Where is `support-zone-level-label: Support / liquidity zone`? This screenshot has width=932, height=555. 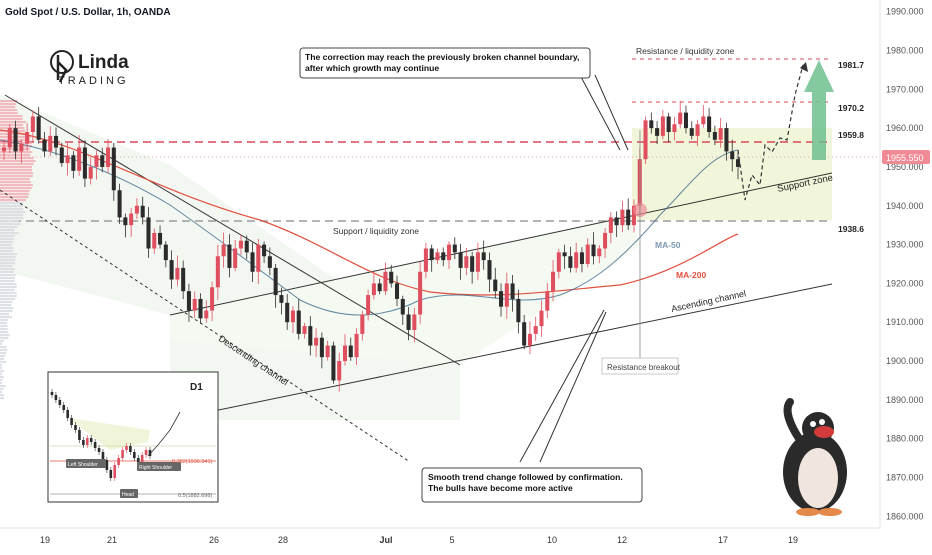 support-zone-level-label: Support / liquidity zone is located at coordinates (376, 231).